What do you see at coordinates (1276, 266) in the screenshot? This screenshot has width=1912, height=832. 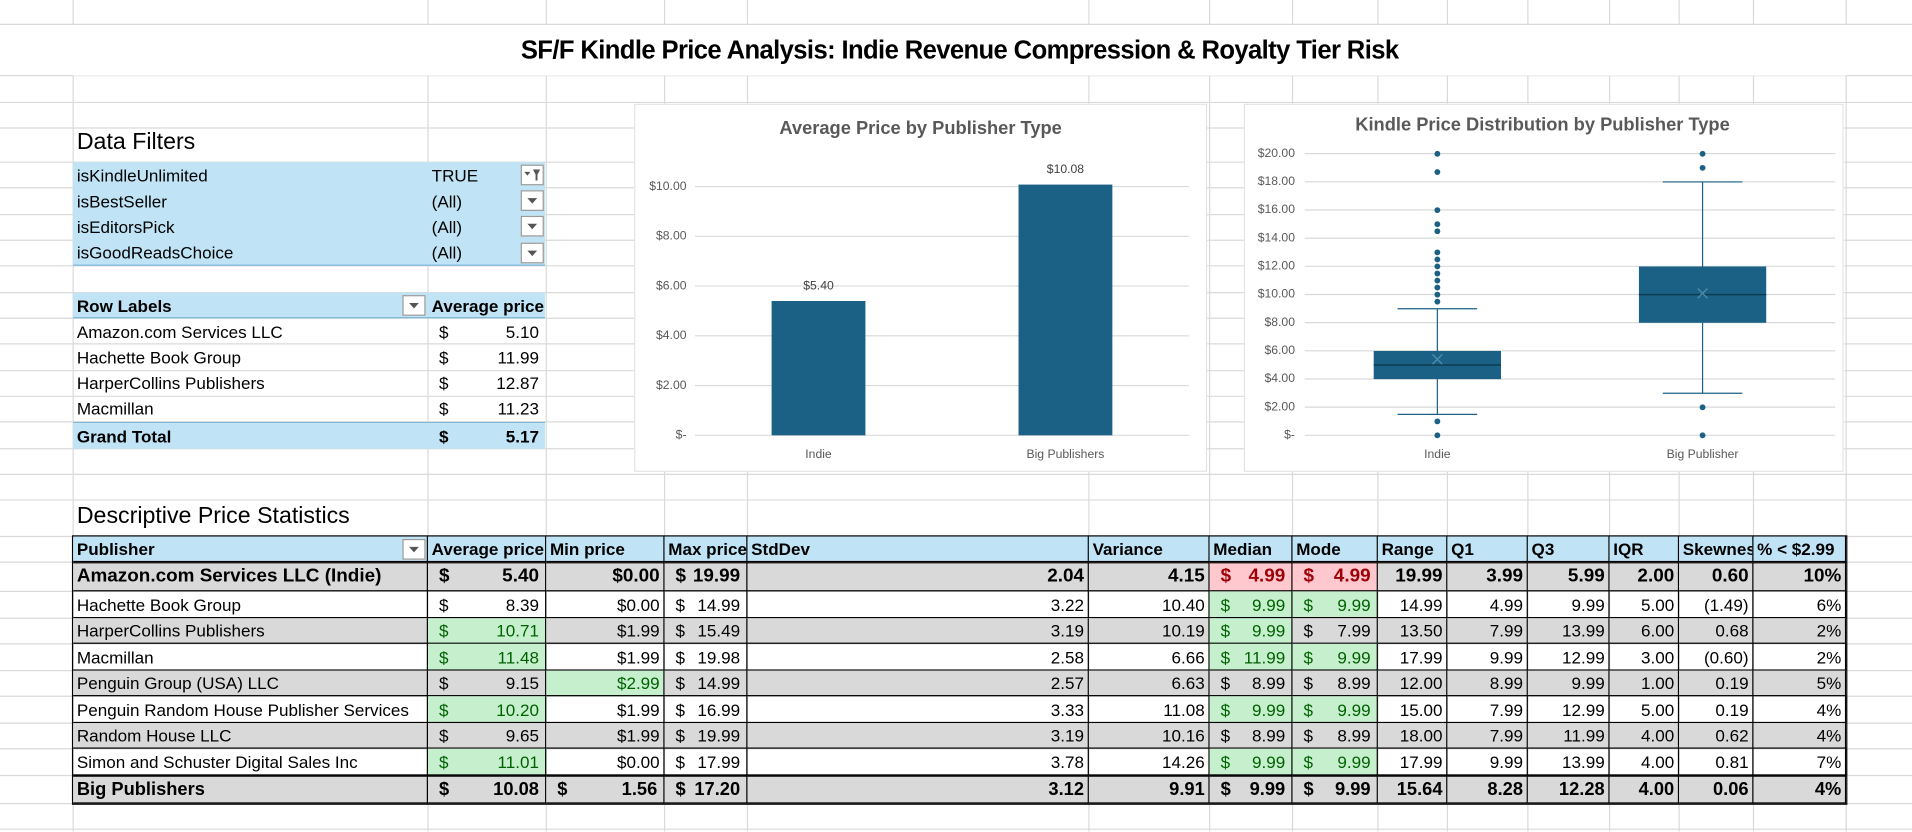 I see `y-tick-label: $12.00` at bounding box center [1276, 266].